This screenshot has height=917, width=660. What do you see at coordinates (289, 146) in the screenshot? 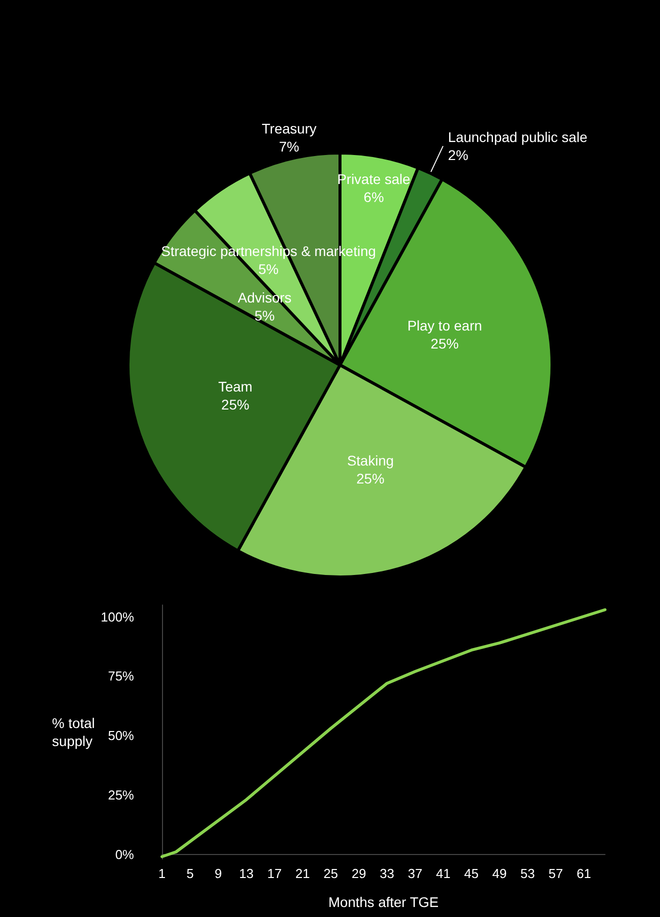
I see `data-label: 7%` at bounding box center [289, 146].